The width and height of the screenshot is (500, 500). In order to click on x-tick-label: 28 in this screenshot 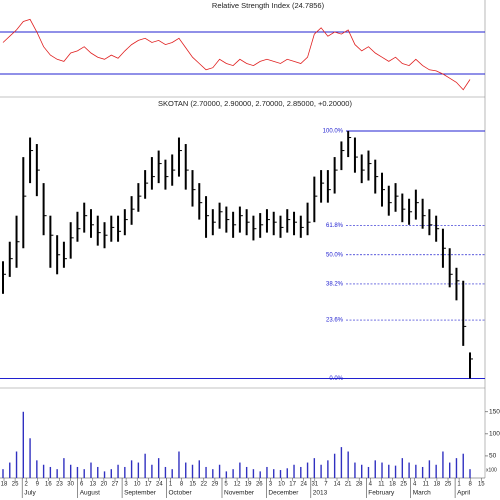, I will do `click(359, 485)`.